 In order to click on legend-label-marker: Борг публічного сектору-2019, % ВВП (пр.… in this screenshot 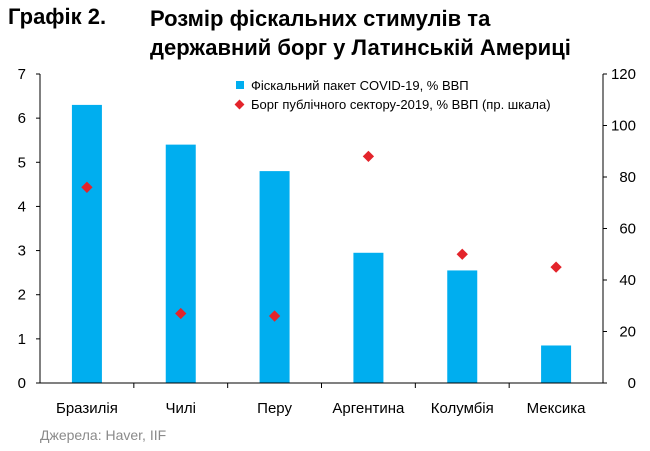, I will do `click(401, 104)`.